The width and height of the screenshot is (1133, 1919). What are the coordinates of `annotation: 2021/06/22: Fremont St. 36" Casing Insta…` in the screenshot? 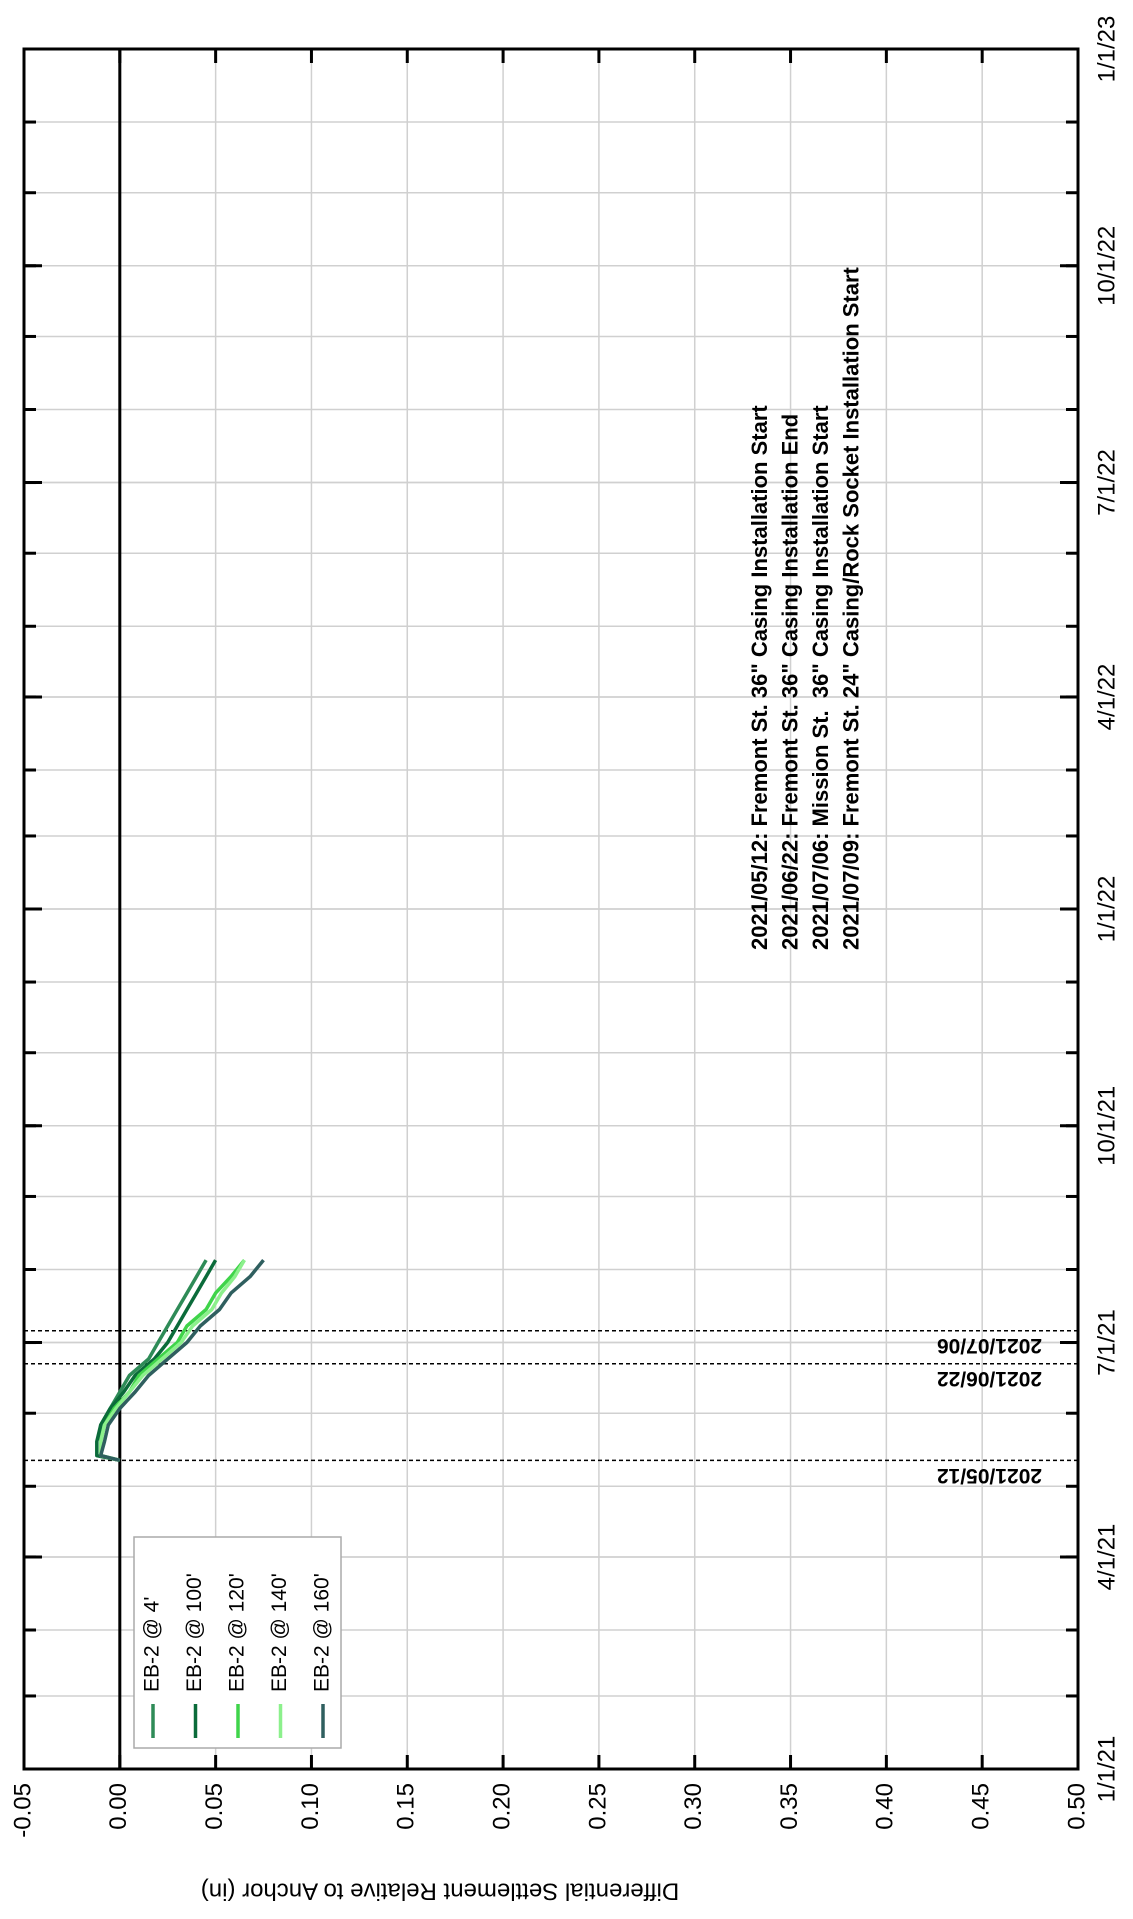 It's located at (789, 682).